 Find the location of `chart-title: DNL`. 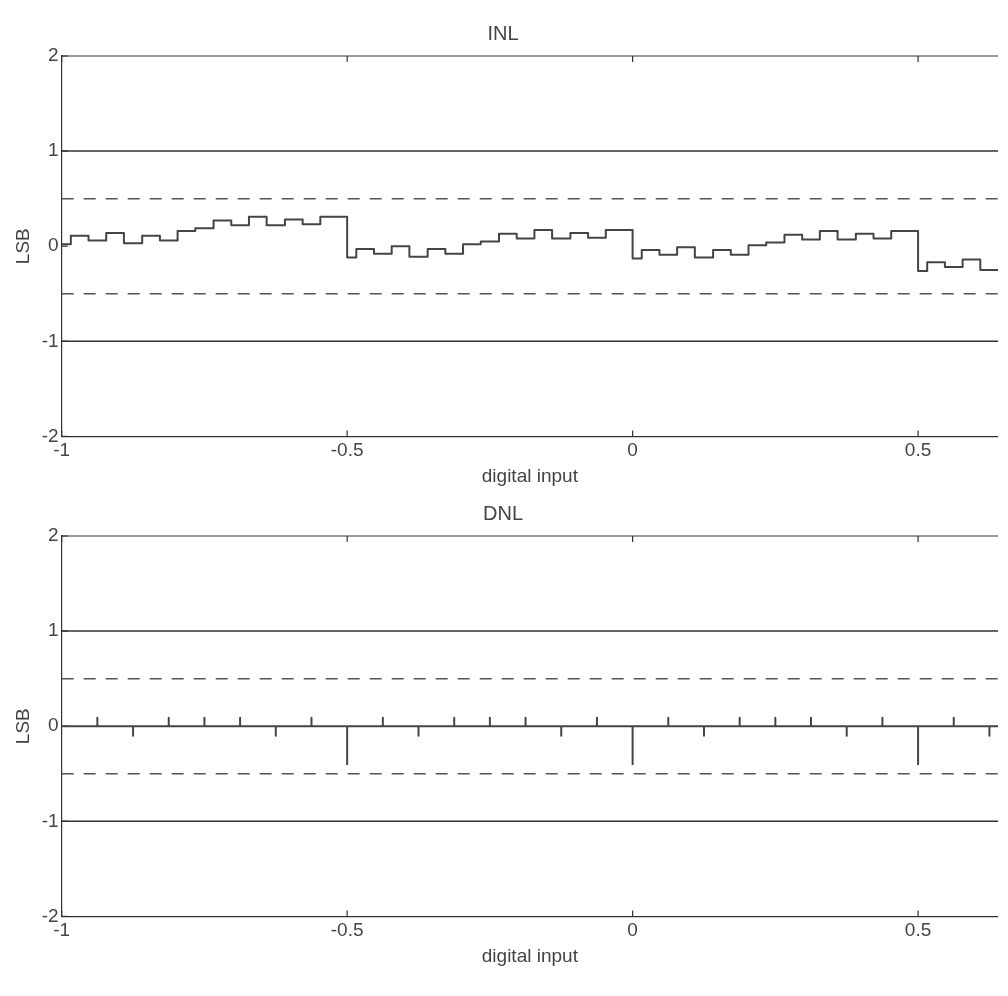

chart-title: DNL is located at coordinates (503, 512).